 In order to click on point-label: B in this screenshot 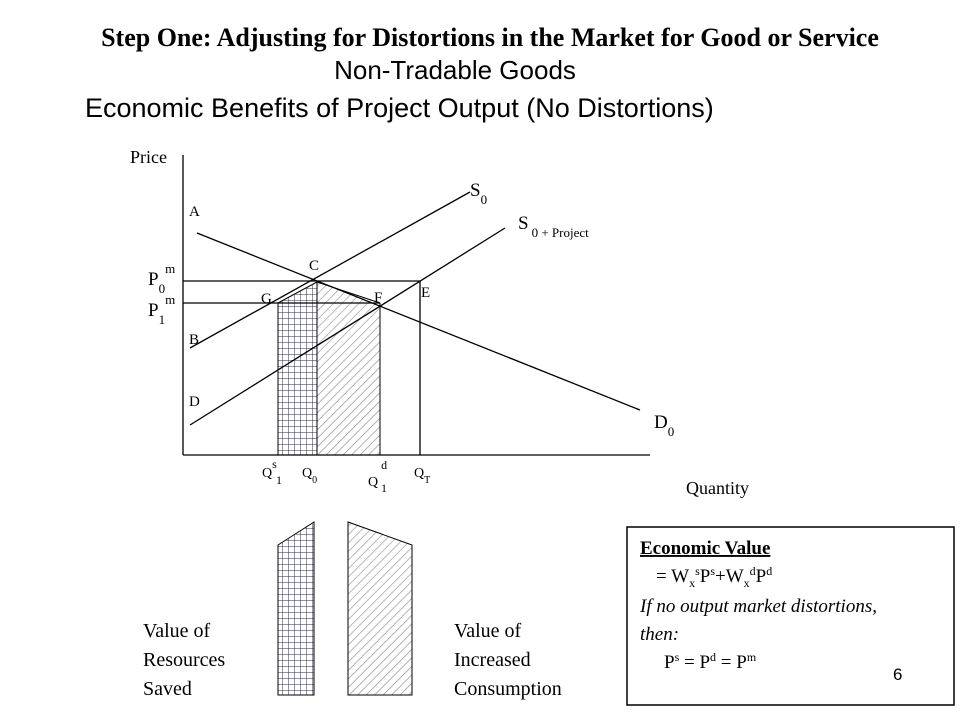, I will do `click(194, 340)`.